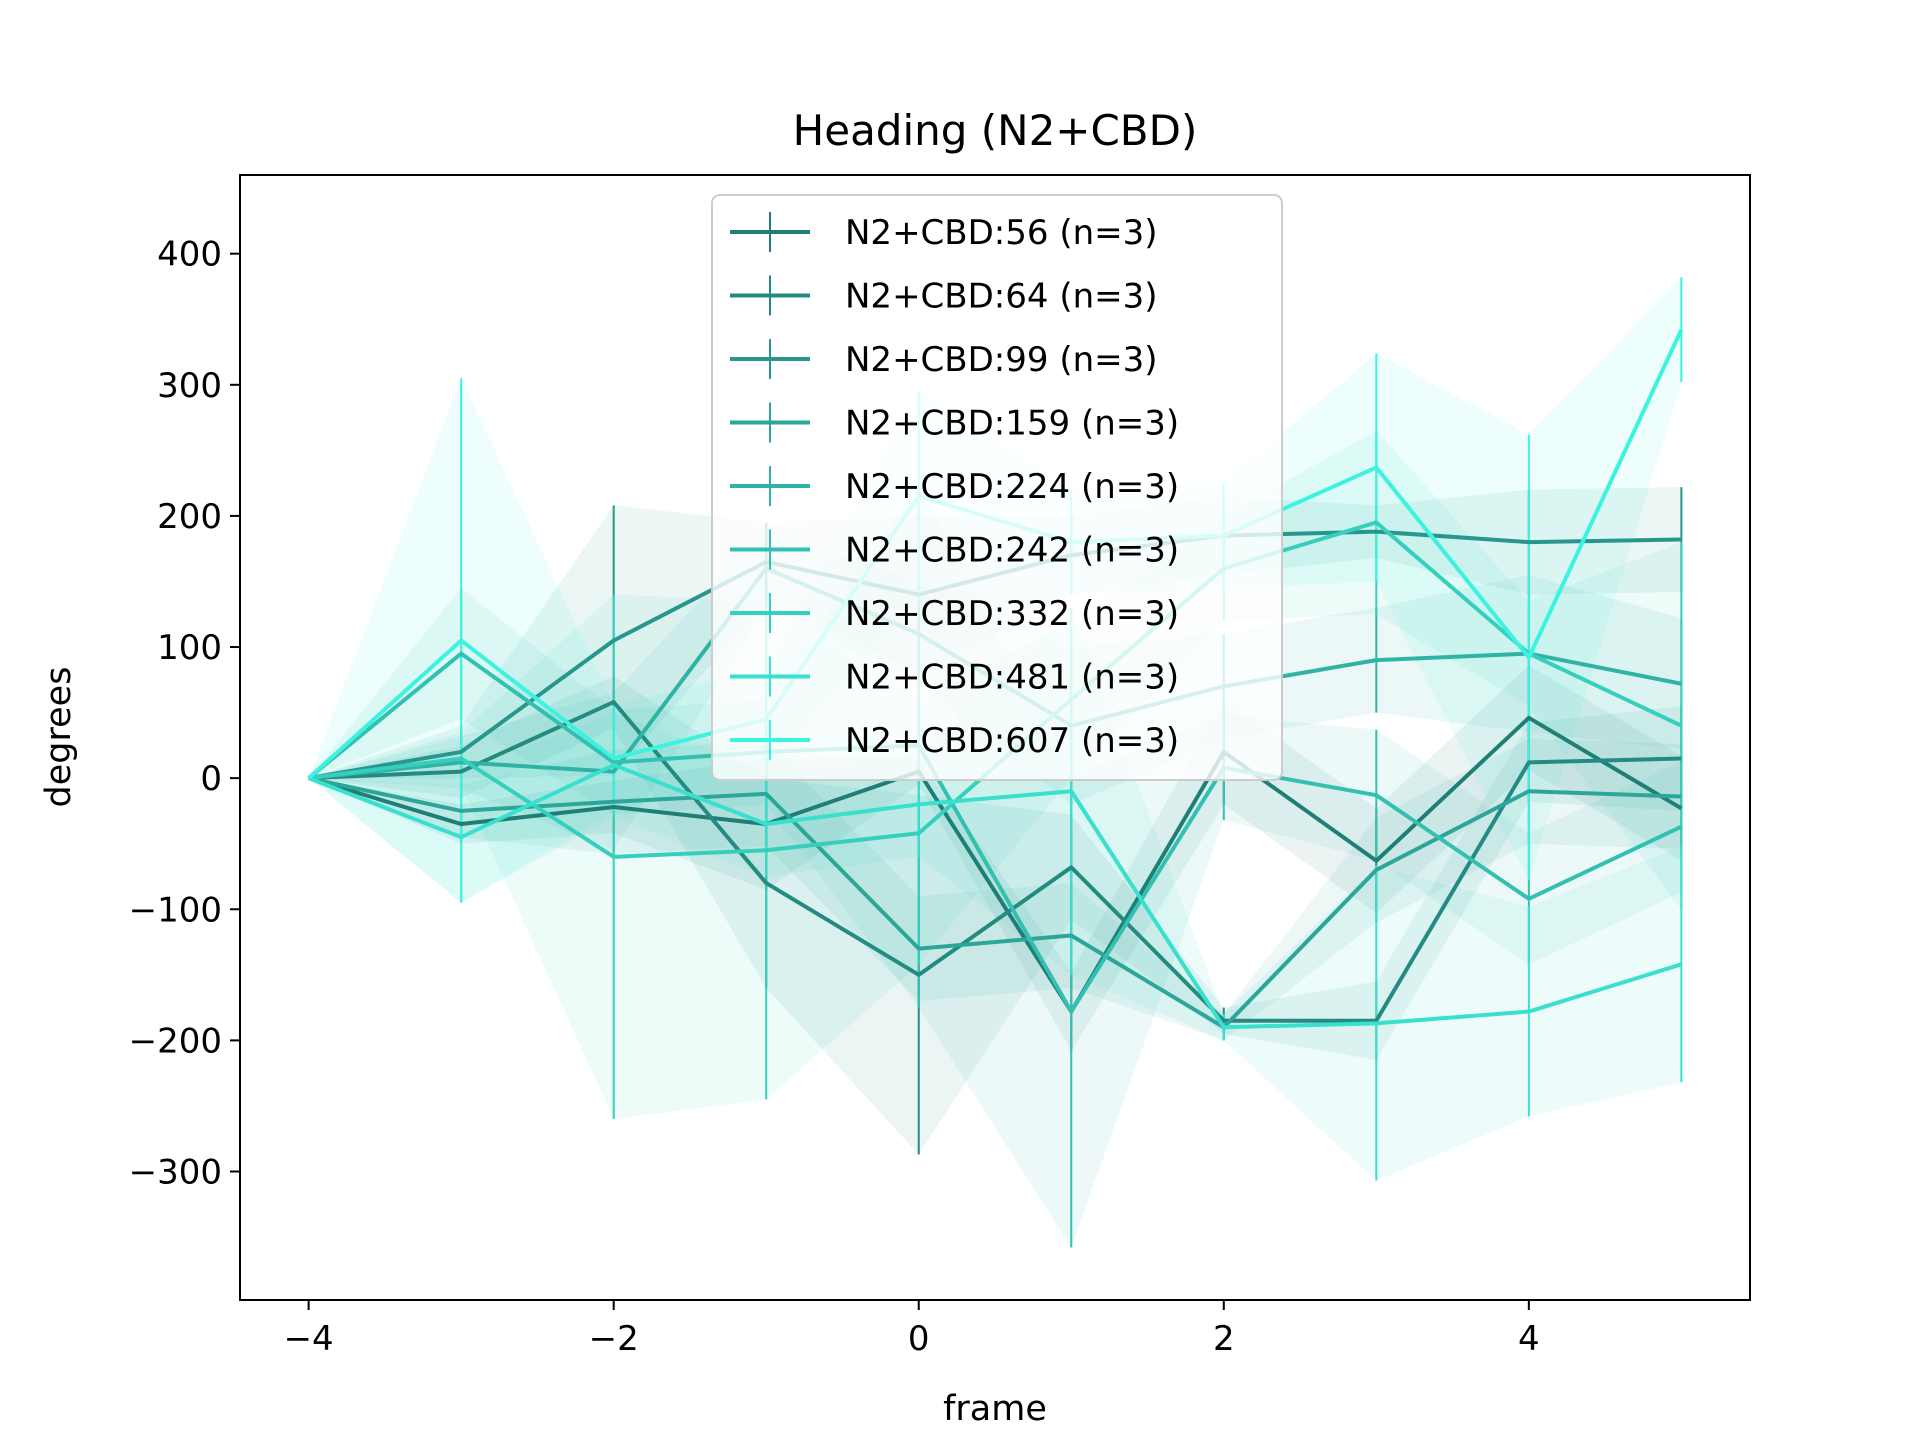 Image resolution: width=1920 pixels, height=1440 pixels. I want to click on legend-entry: N2+CBD:64 (n=3), so click(944, 296).